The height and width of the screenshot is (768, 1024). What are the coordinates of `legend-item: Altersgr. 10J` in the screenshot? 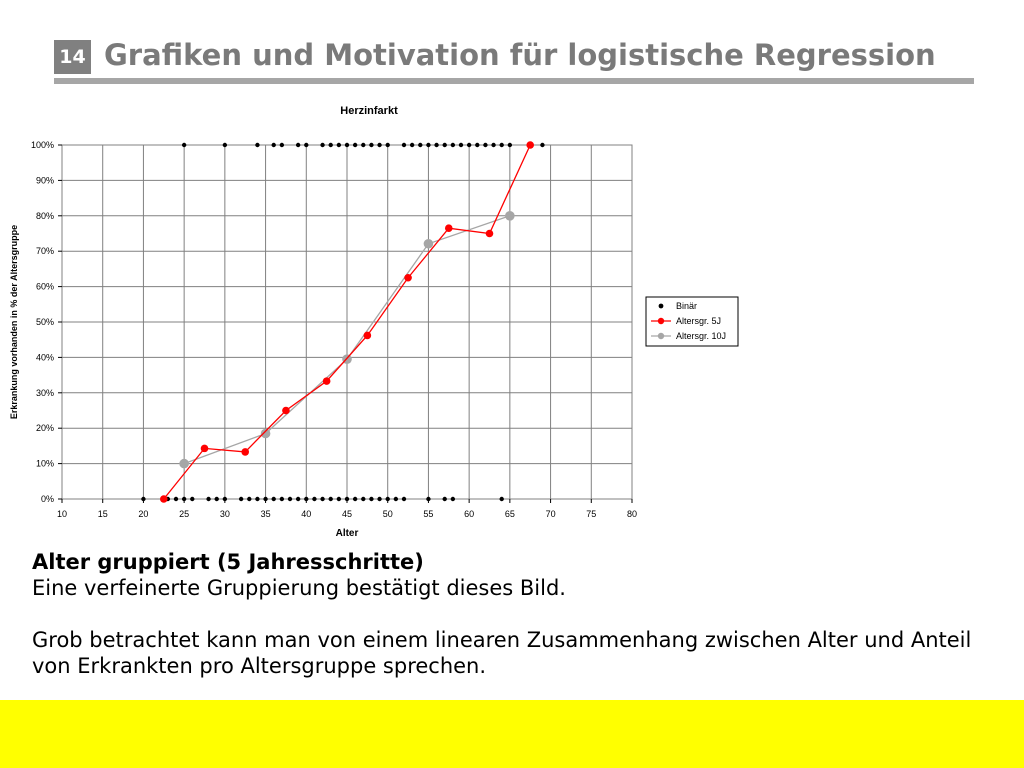 It's located at (688, 336).